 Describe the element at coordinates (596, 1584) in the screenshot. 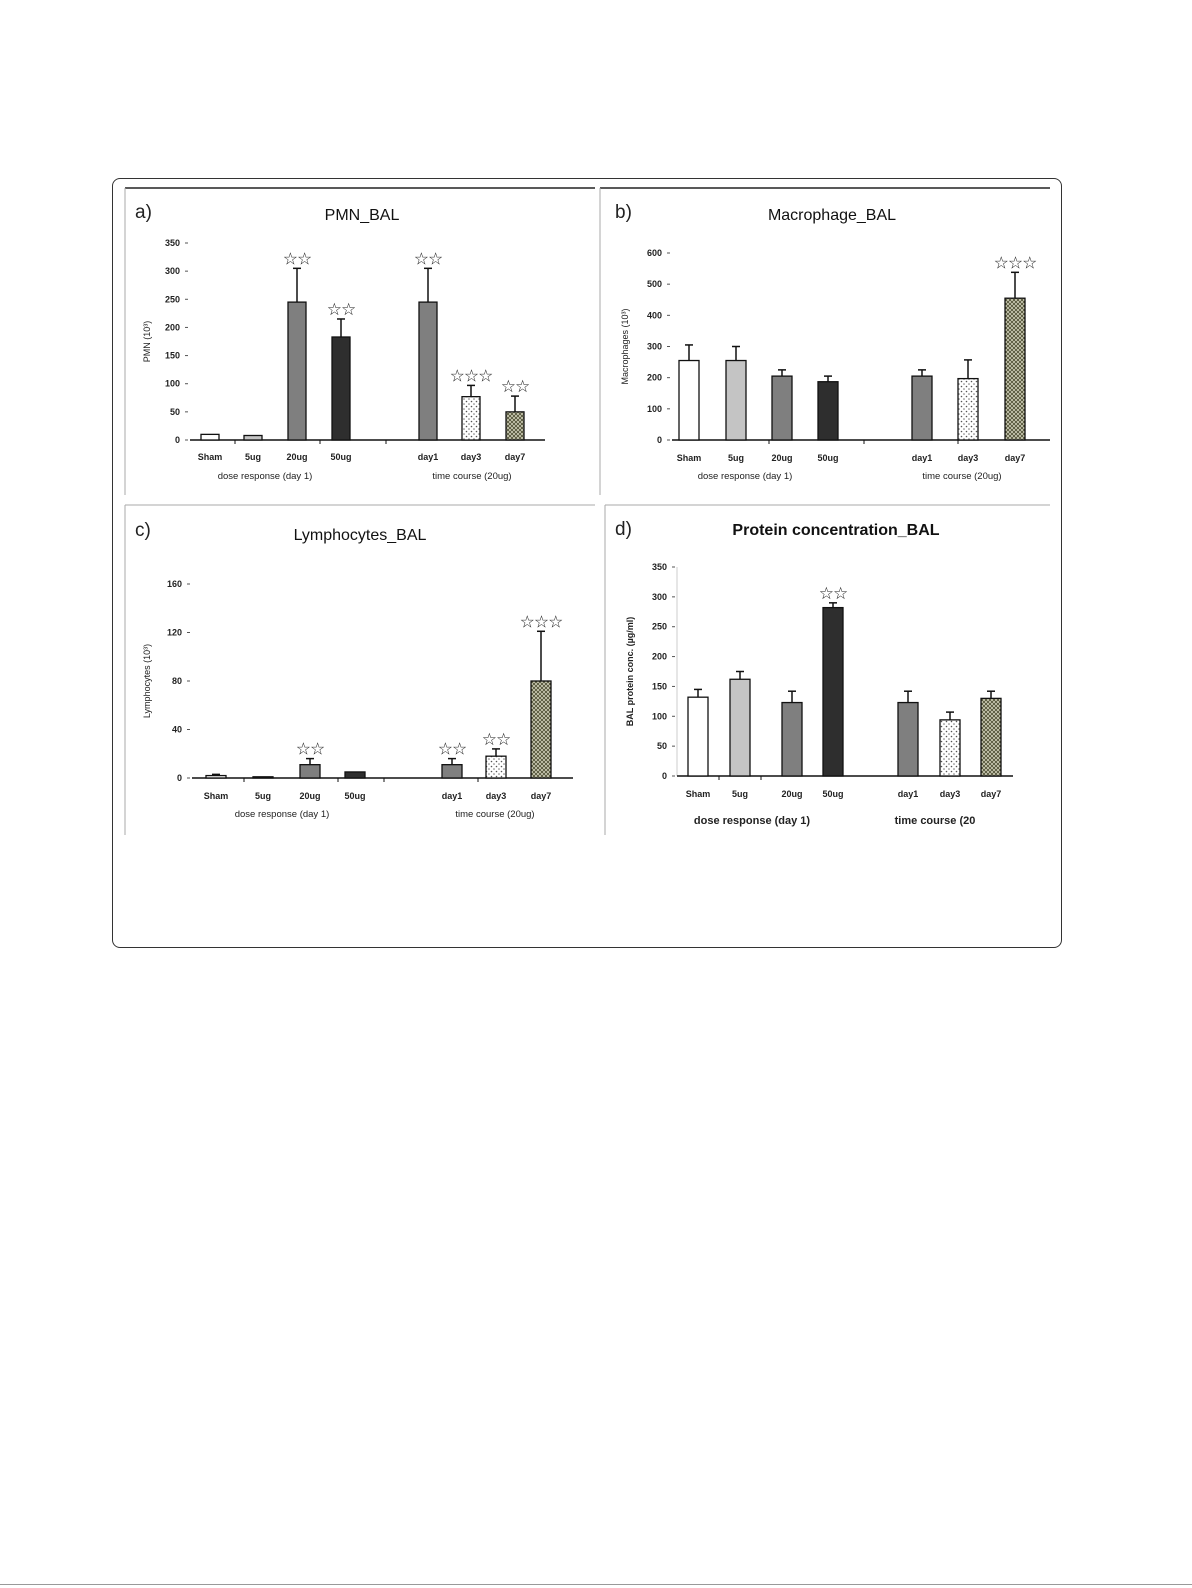

I see `page-bottom-border` at that location.